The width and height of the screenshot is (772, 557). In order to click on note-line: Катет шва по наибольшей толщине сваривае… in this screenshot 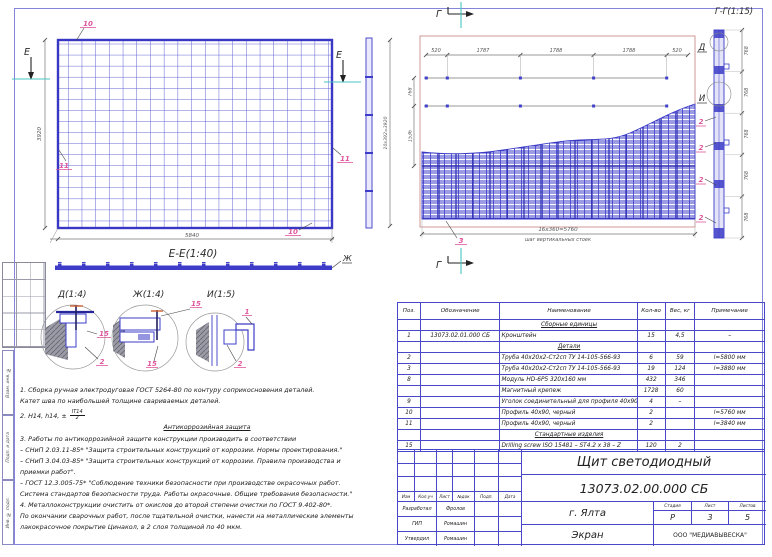, I will do `click(120, 401)`.